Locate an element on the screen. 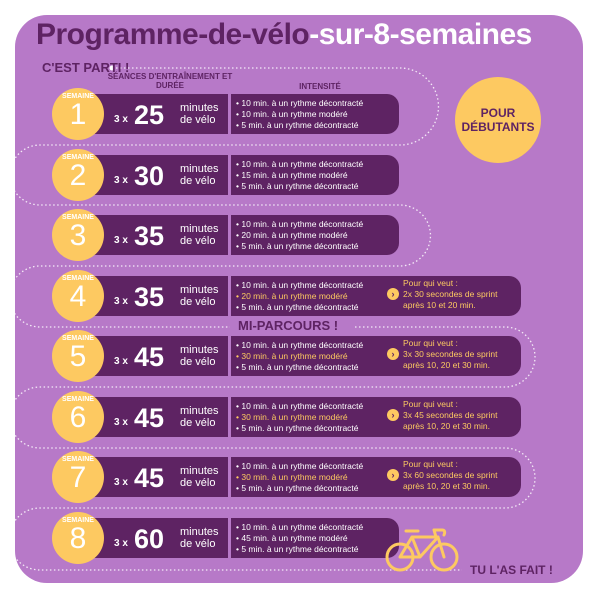 The image size is (600, 600). week-circle: SEMAINE 8 is located at coordinates (78, 537).